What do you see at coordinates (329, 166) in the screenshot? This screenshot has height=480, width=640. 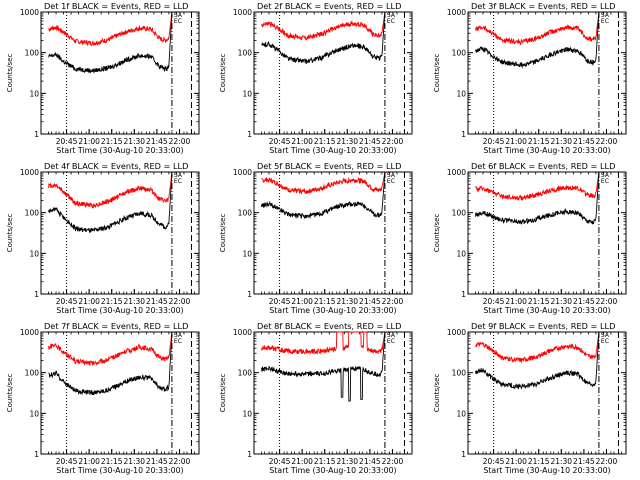 I see `panel-title: Det 5f BLACK = Events, RED = LLD` at bounding box center [329, 166].